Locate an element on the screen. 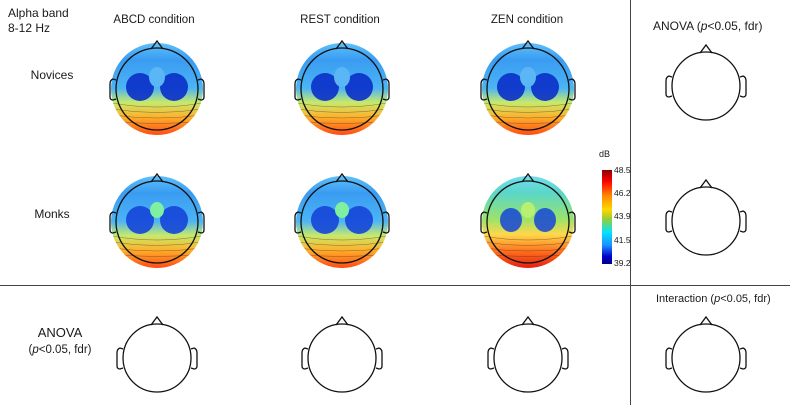  interaction-post: <0.05, fdr) is located at coordinates (745, 299).